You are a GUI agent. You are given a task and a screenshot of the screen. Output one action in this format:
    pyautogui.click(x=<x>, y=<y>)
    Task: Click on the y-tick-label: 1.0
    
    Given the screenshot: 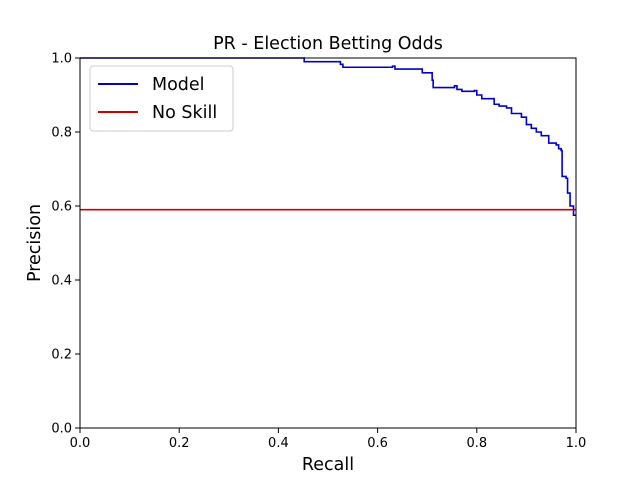 What is the action you would take?
    pyautogui.click(x=61, y=59)
    